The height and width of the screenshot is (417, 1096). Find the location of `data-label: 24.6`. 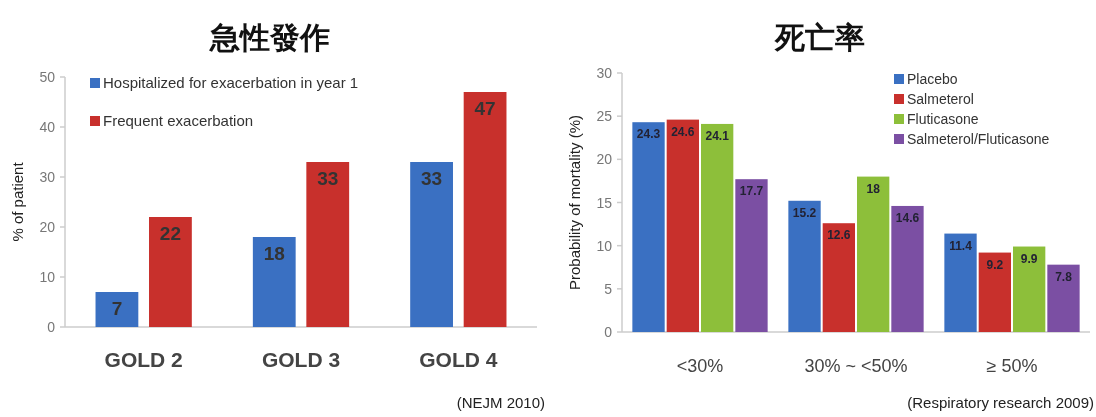

data-label: 24.6 is located at coordinates (683, 131).